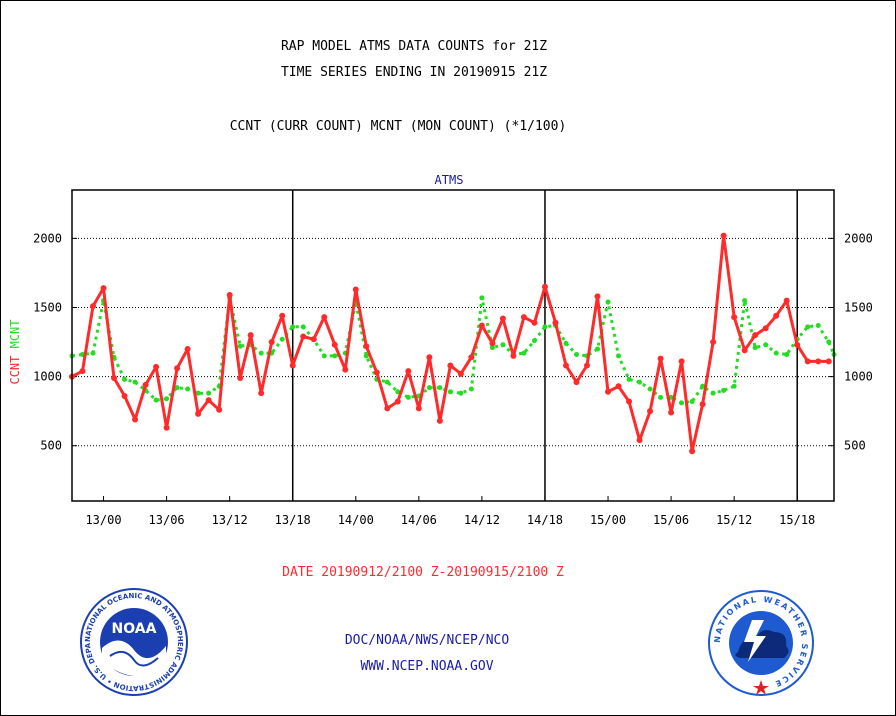 The height and width of the screenshot is (716, 896). What do you see at coordinates (858, 238) in the screenshot?
I see `y-tick-label-right-2000: 2000` at bounding box center [858, 238].